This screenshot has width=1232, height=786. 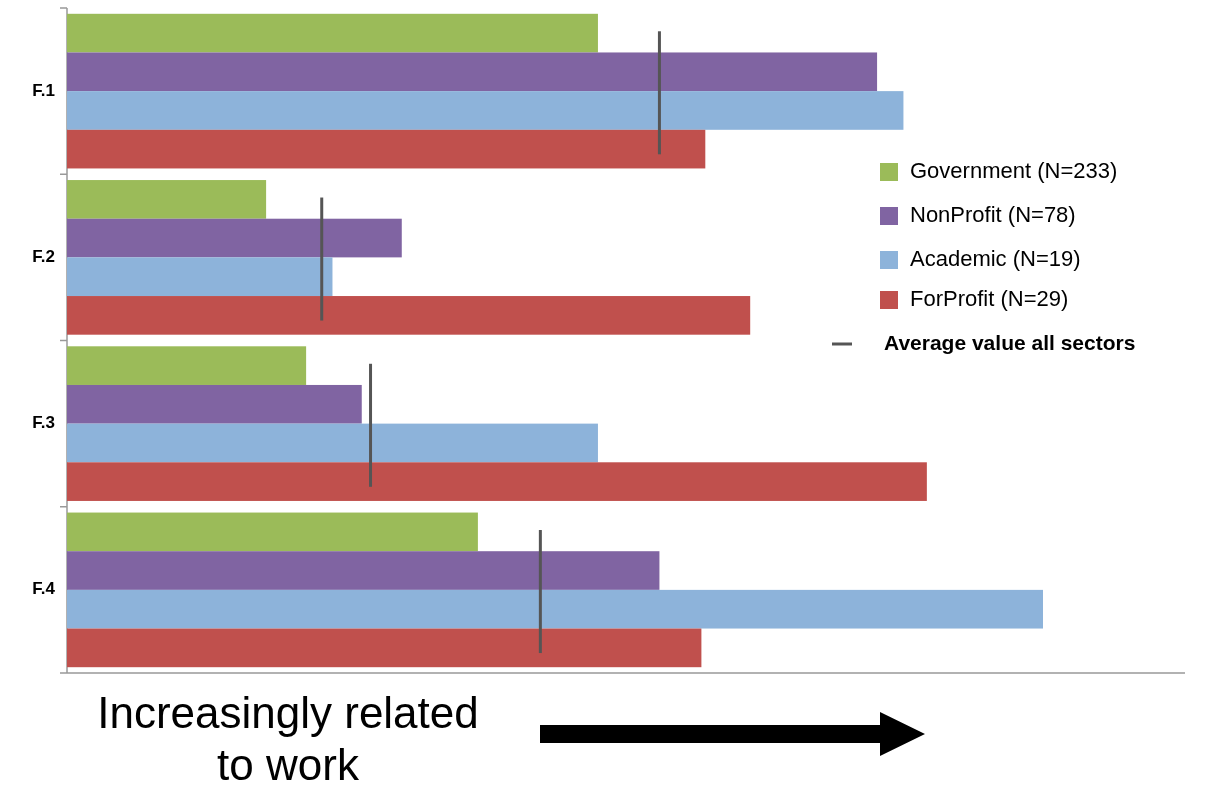 What do you see at coordinates (43, 423) in the screenshot?
I see `y-tick-label: F.3` at bounding box center [43, 423].